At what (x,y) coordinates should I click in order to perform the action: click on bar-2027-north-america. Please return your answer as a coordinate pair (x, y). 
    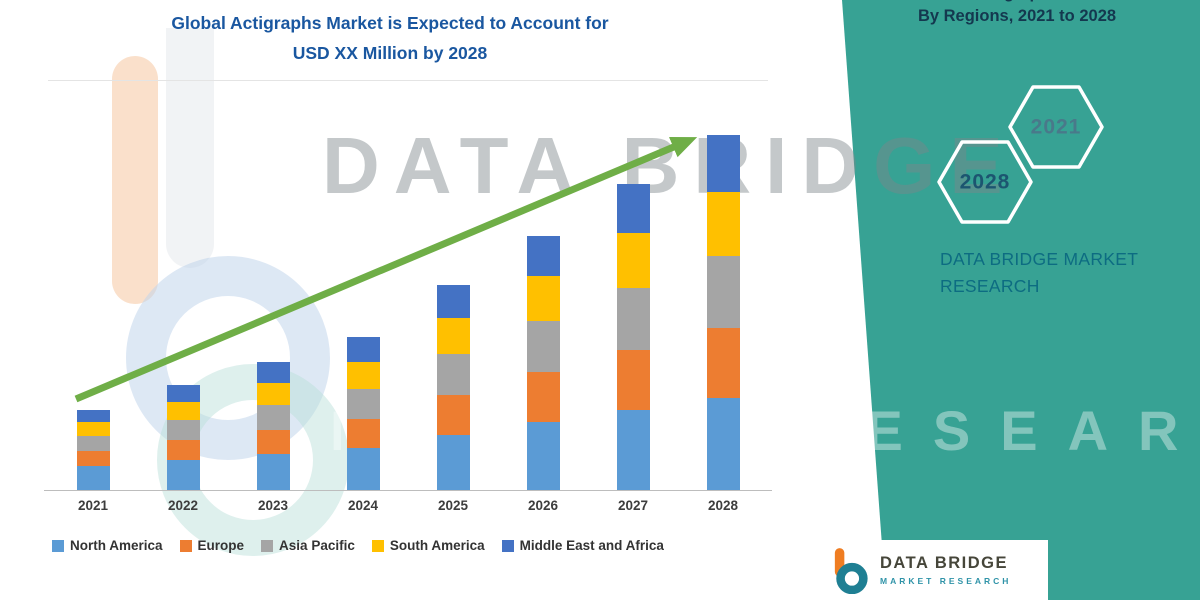
    Looking at the image, I should click on (633, 450).